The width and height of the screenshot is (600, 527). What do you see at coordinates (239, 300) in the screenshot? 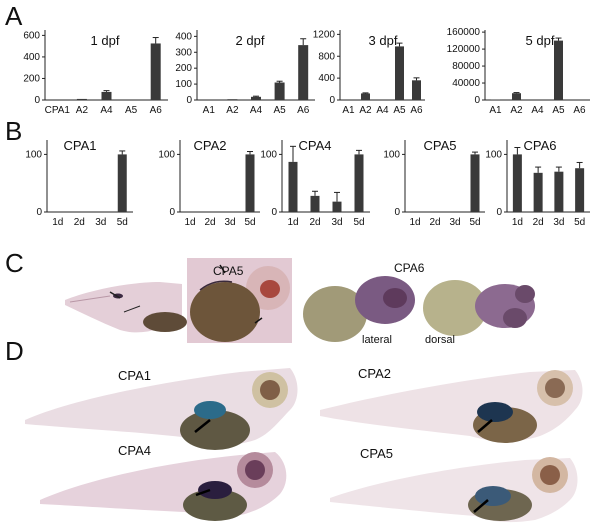
I see `cpa5-head-closeup-image: CPA5` at bounding box center [239, 300].